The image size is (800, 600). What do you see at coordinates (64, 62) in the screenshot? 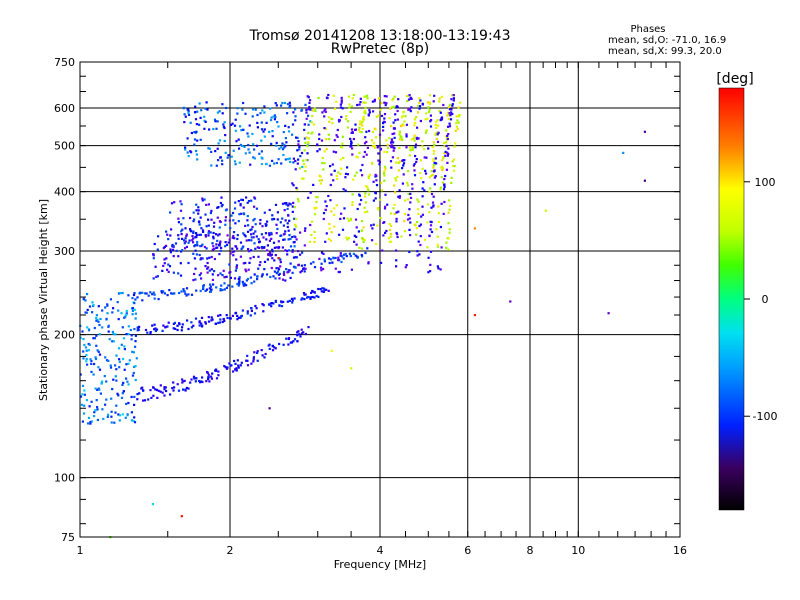
I see `y-tick-label: 750` at bounding box center [64, 62].